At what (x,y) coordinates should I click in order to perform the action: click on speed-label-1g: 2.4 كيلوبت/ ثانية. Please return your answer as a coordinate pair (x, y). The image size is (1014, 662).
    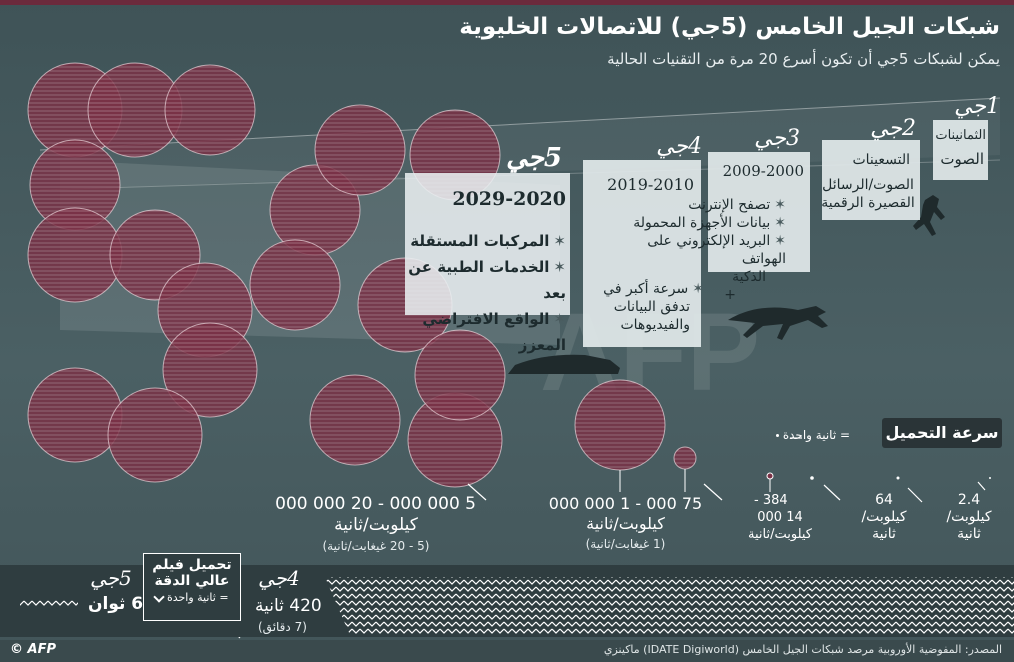
    Looking at the image, I should click on (969, 517).